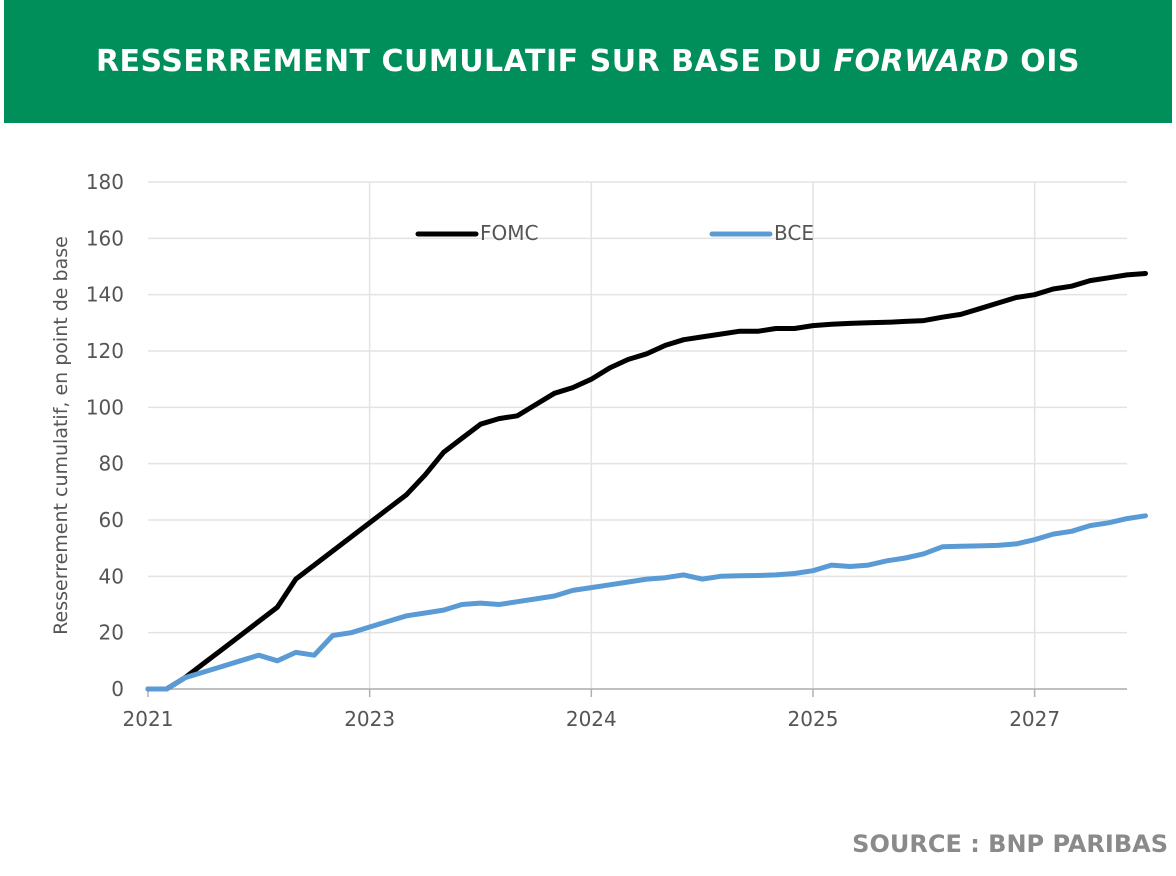 The image size is (1176, 876). What do you see at coordinates (105, 295) in the screenshot?
I see `y-tick-label: 140` at bounding box center [105, 295].